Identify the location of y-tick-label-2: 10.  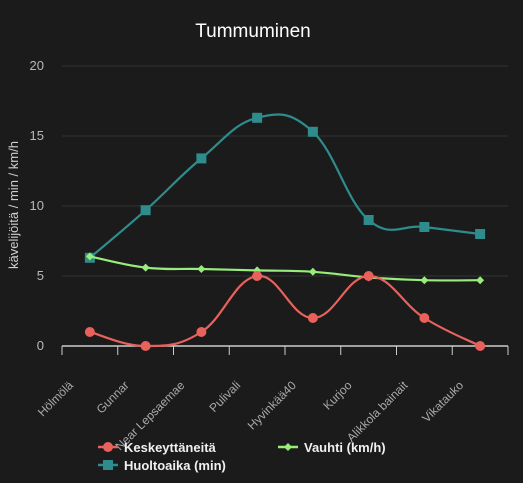
(37, 205).